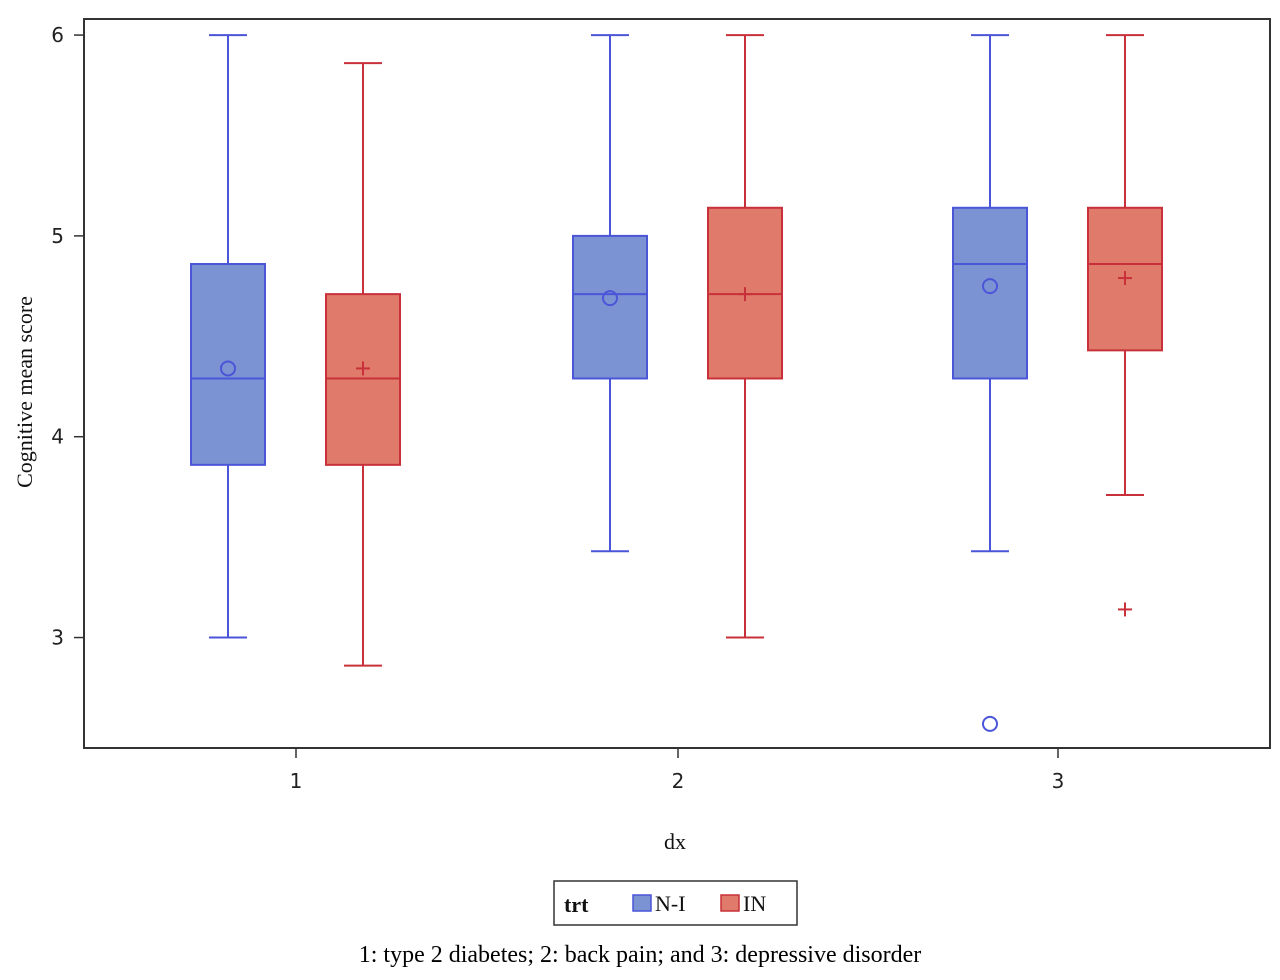 The image size is (1280, 980). Describe the element at coordinates (1058, 781) in the screenshot. I see `x-tick-label: 3` at that location.